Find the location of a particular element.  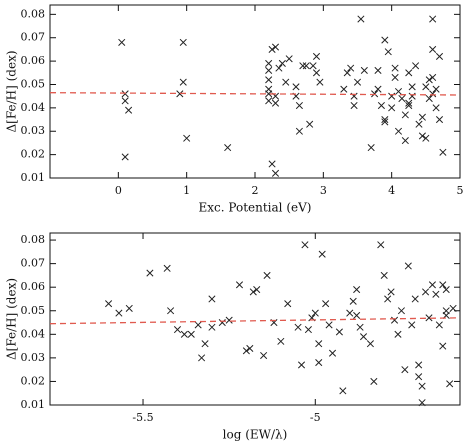

y-tick-label: 0.07 is located at coordinates (33, 263).